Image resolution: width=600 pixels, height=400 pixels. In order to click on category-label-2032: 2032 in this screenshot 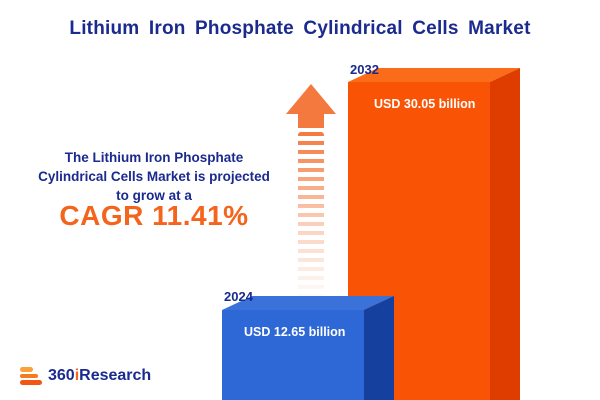, I will do `click(364, 69)`.